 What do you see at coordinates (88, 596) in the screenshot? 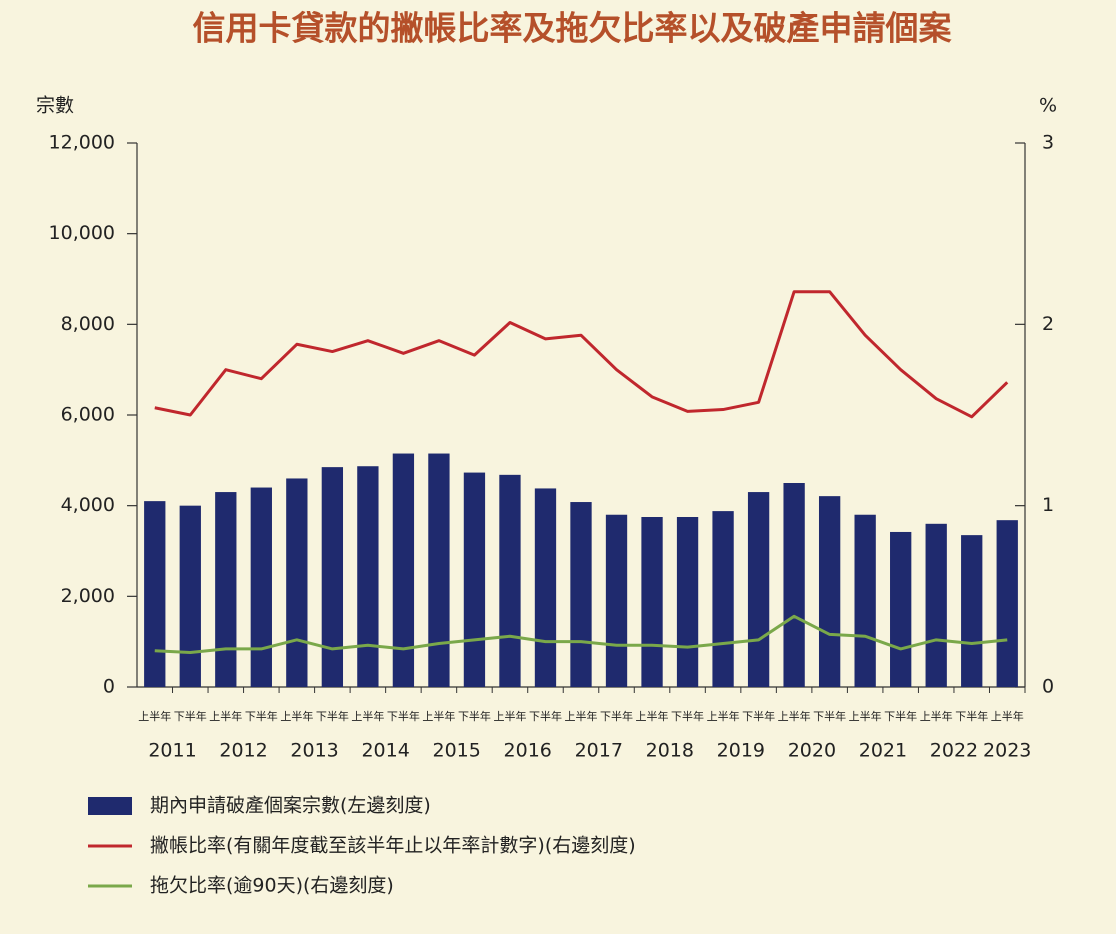
I see `y-tick-label: 2,000` at bounding box center [88, 596].